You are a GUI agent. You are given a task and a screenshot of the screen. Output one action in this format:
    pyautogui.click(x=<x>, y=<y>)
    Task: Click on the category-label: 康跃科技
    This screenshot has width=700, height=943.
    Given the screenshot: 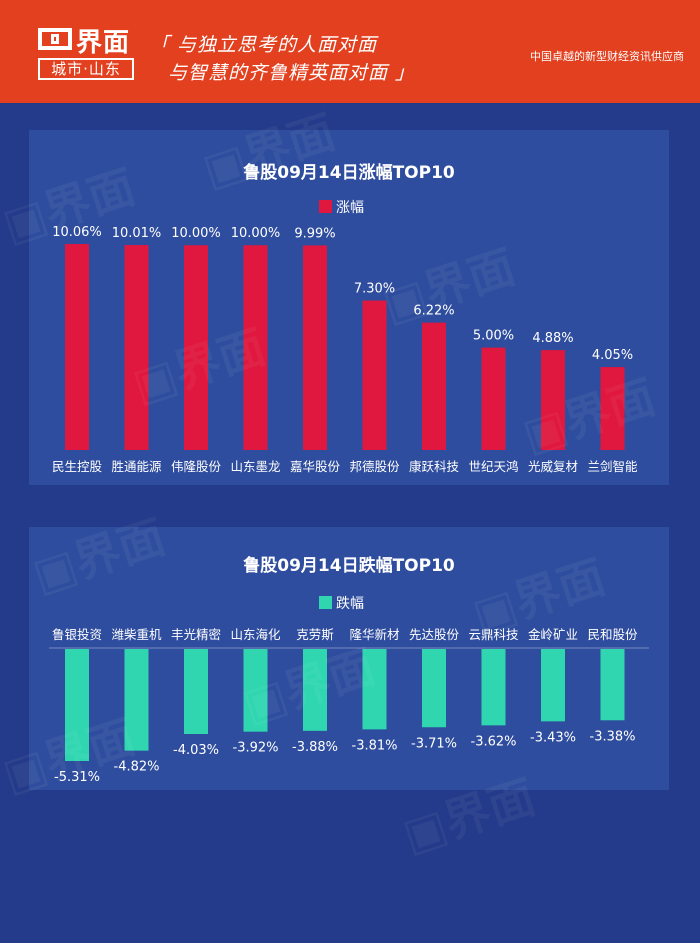 What is the action you would take?
    pyautogui.click(x=434, y=466)
    